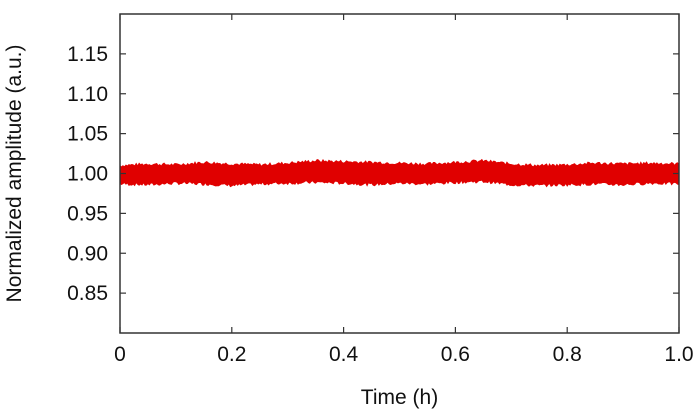 This screenshot has height=413, width=700. Describe the element at coordinates (567, 354) in the screenshot. I see `x-tick-label: 0.8` at that location.